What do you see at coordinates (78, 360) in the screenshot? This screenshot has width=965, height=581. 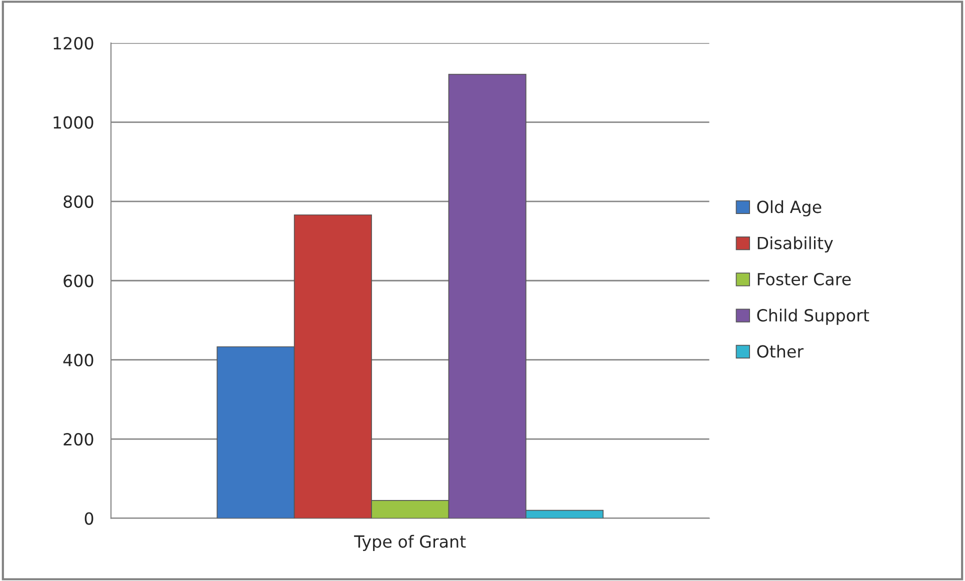 I see `y-tick-label: 400` at bounding box center [78, 360].